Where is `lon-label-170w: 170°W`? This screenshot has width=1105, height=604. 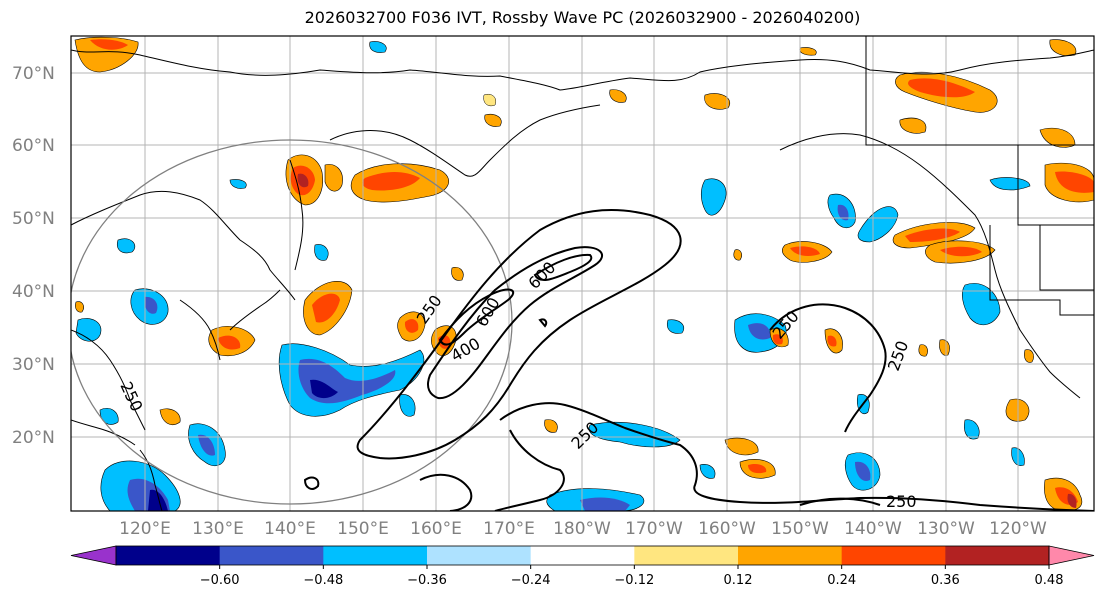
lon-label-170w: 170°W is located at coordinates (654, 529).